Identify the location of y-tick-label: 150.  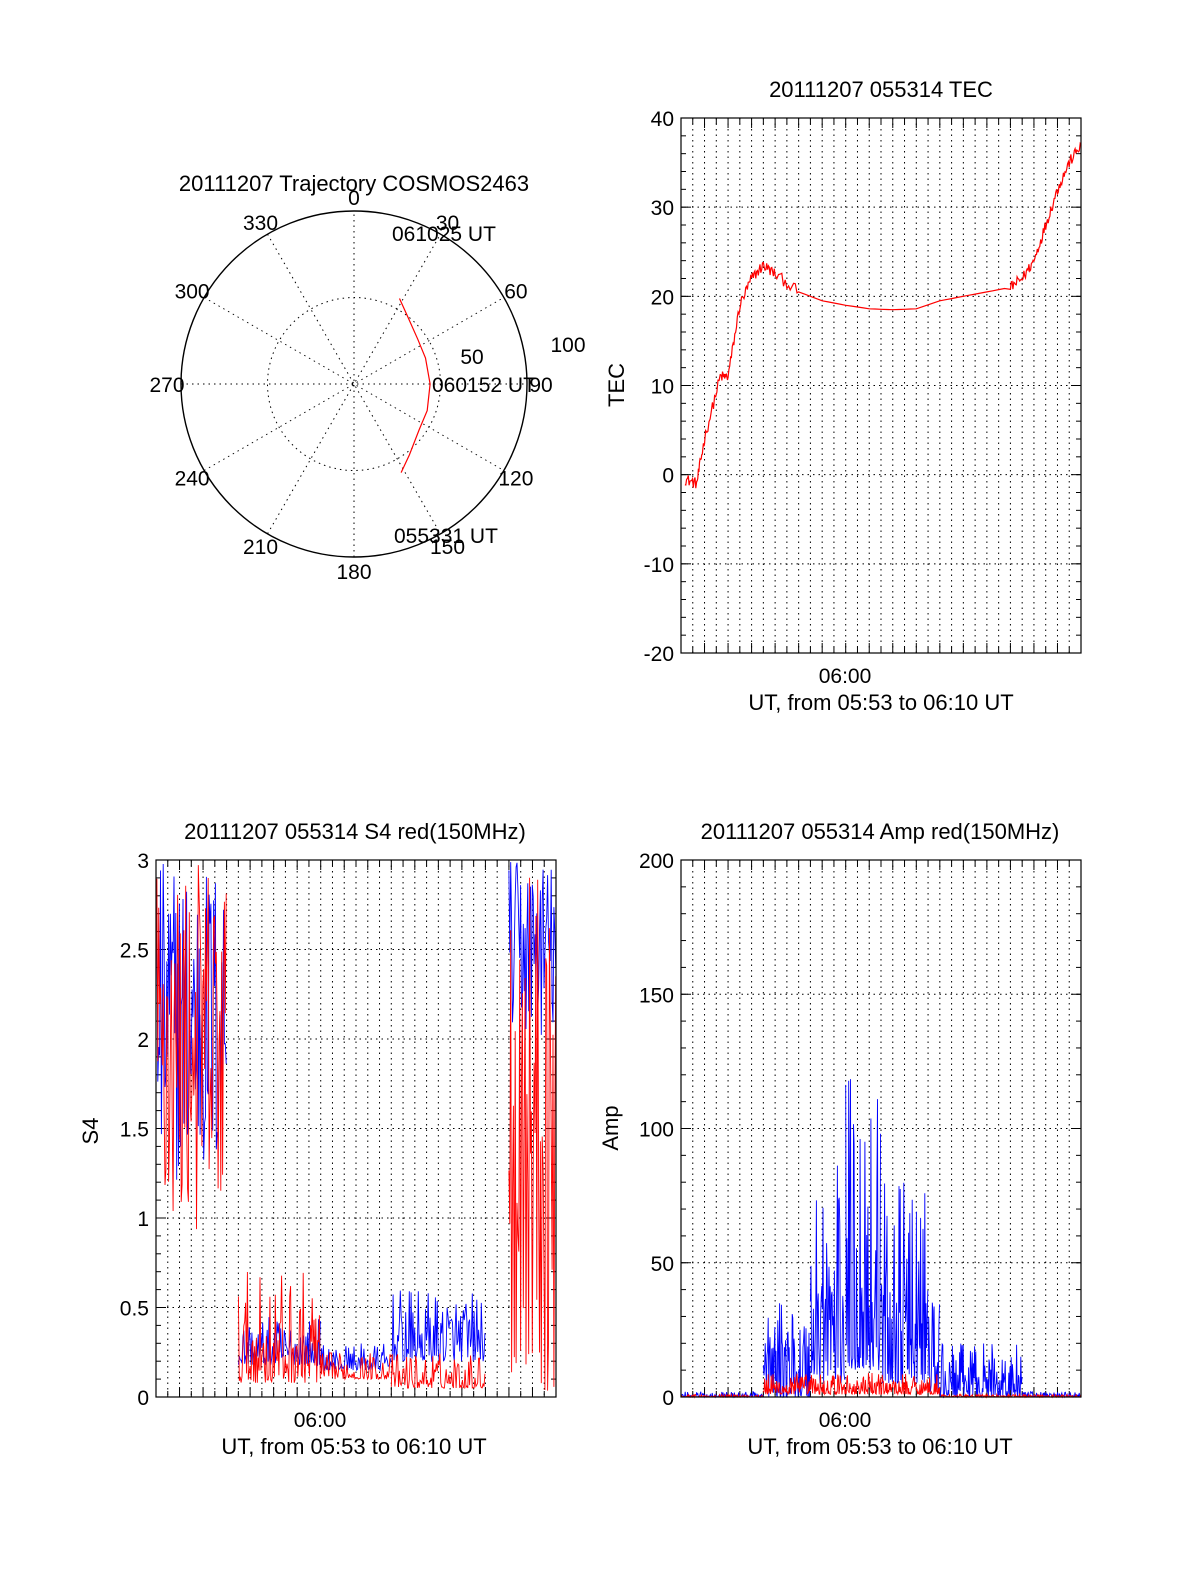
(656, 995).